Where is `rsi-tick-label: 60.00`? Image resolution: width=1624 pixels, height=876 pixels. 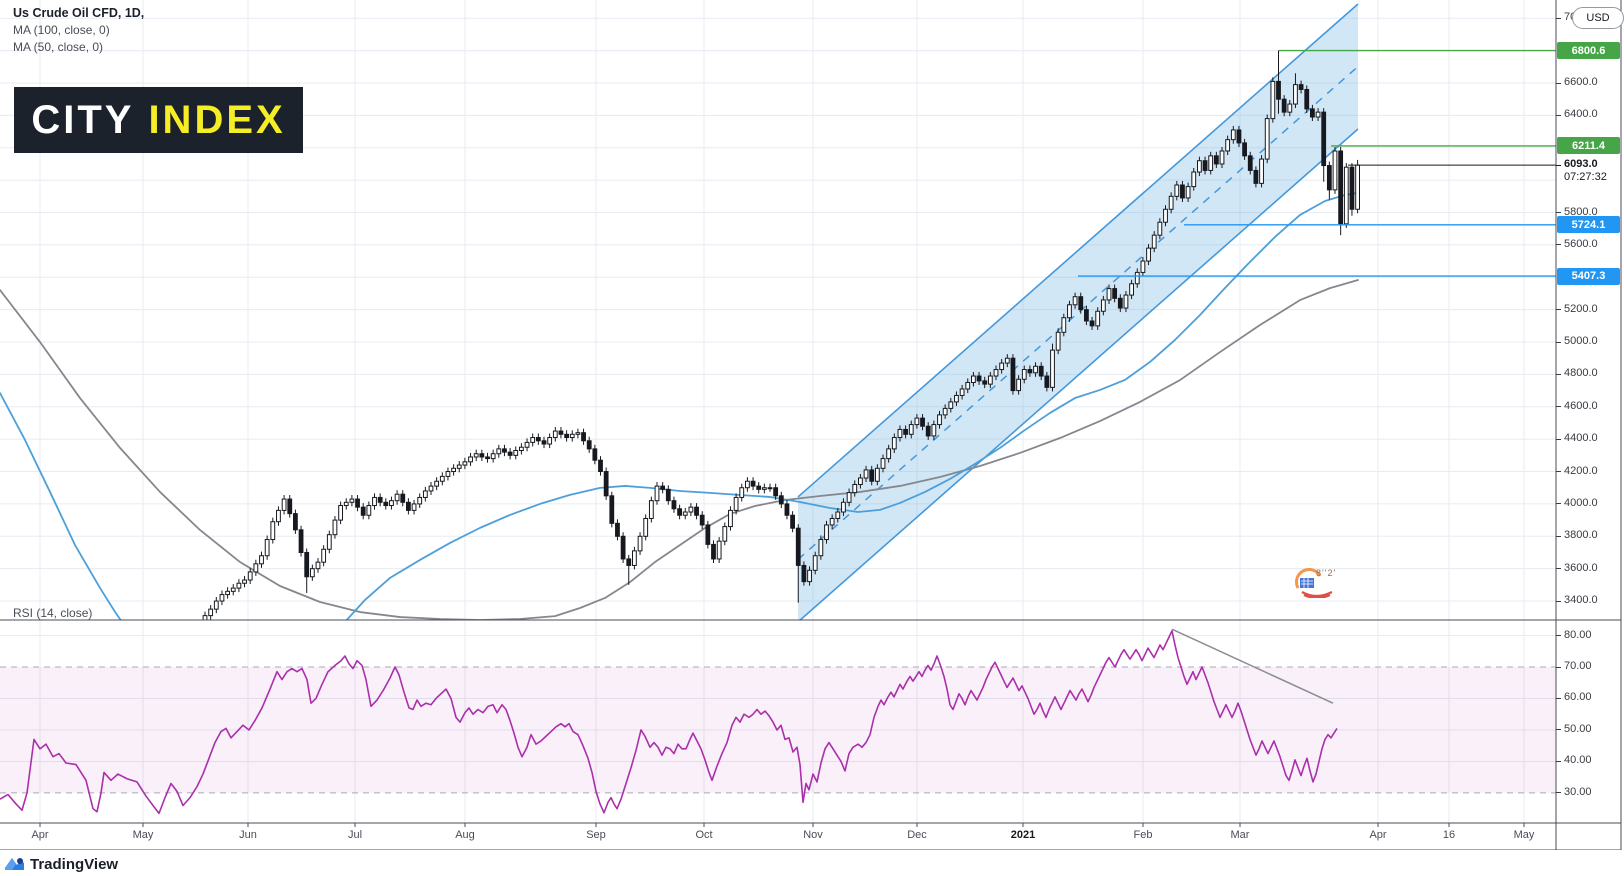
rsi-tick-label: 60.00 is located at coordinates (1578, 697).